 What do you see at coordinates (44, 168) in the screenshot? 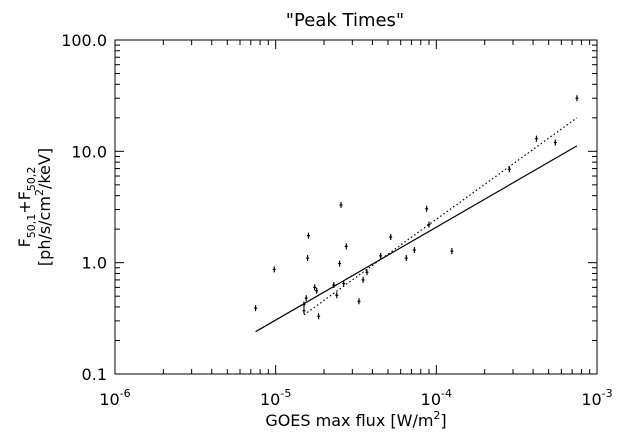
I see `y-label-units-post: /keV]` at bounding box center [44, 168].